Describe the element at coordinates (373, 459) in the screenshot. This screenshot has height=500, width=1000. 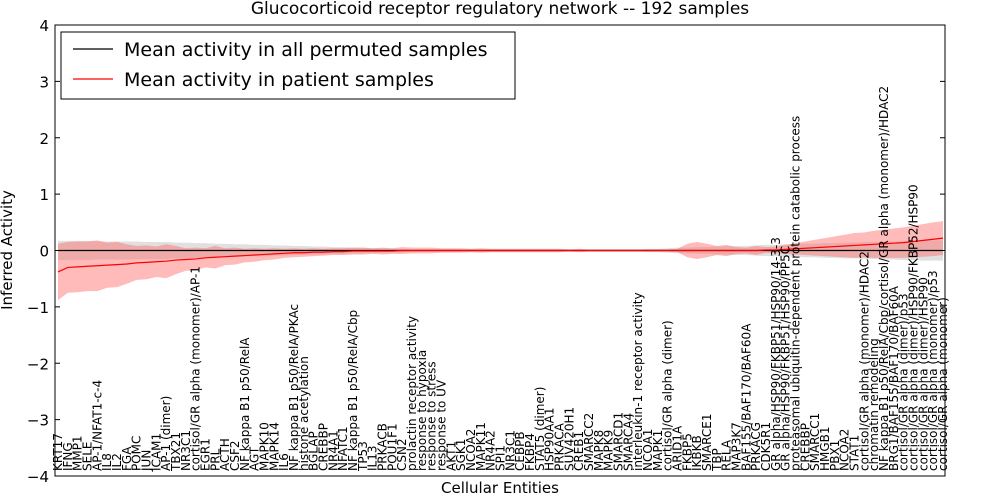
I see `x-tick-label: IL13` at that location.